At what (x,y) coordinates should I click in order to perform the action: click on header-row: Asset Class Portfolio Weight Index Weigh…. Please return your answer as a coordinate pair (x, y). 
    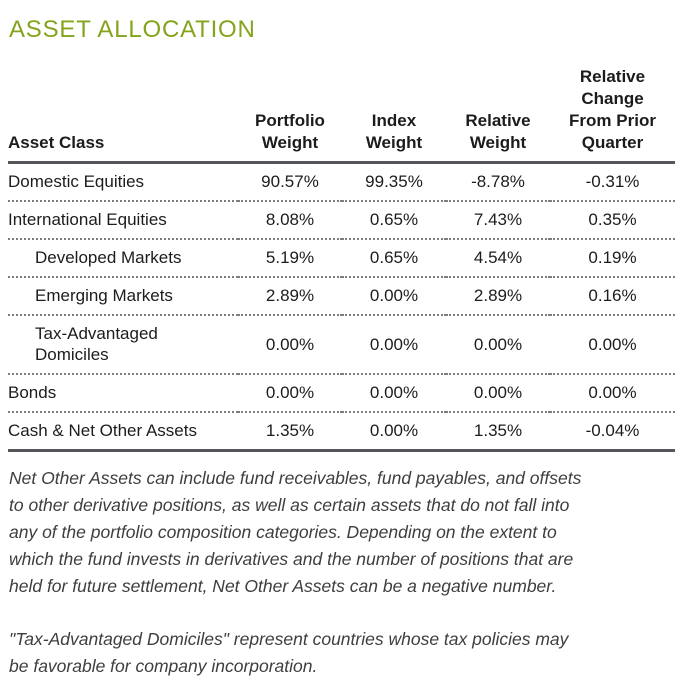
    Looking at the image, I should click on (341, 115).